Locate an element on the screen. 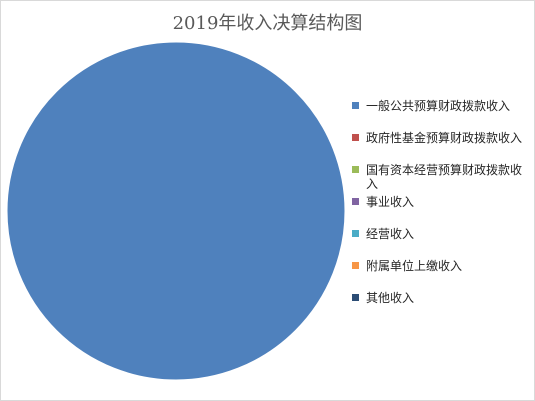 This screenshot has height=401, width=535. legend-label-4: 经营收入 is located at coordinates (390, 234).